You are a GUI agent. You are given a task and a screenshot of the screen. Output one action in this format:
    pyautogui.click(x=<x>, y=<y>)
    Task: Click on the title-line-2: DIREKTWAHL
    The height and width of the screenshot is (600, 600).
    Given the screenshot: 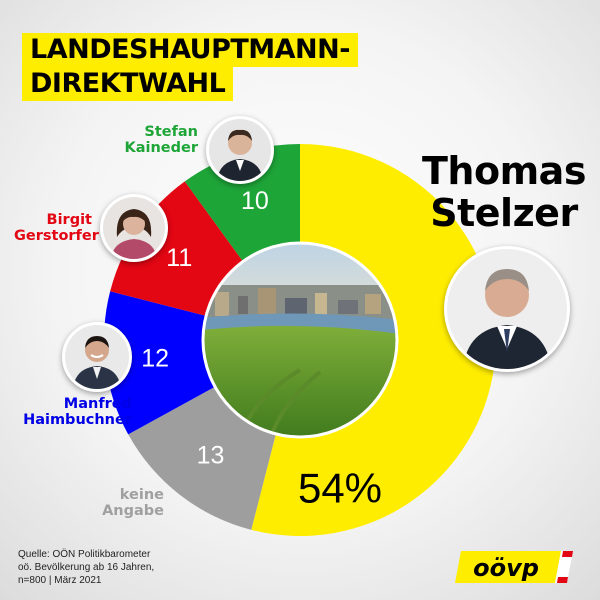 What is the action you would take?
    pyautogui.click(x=128, y=84)
    